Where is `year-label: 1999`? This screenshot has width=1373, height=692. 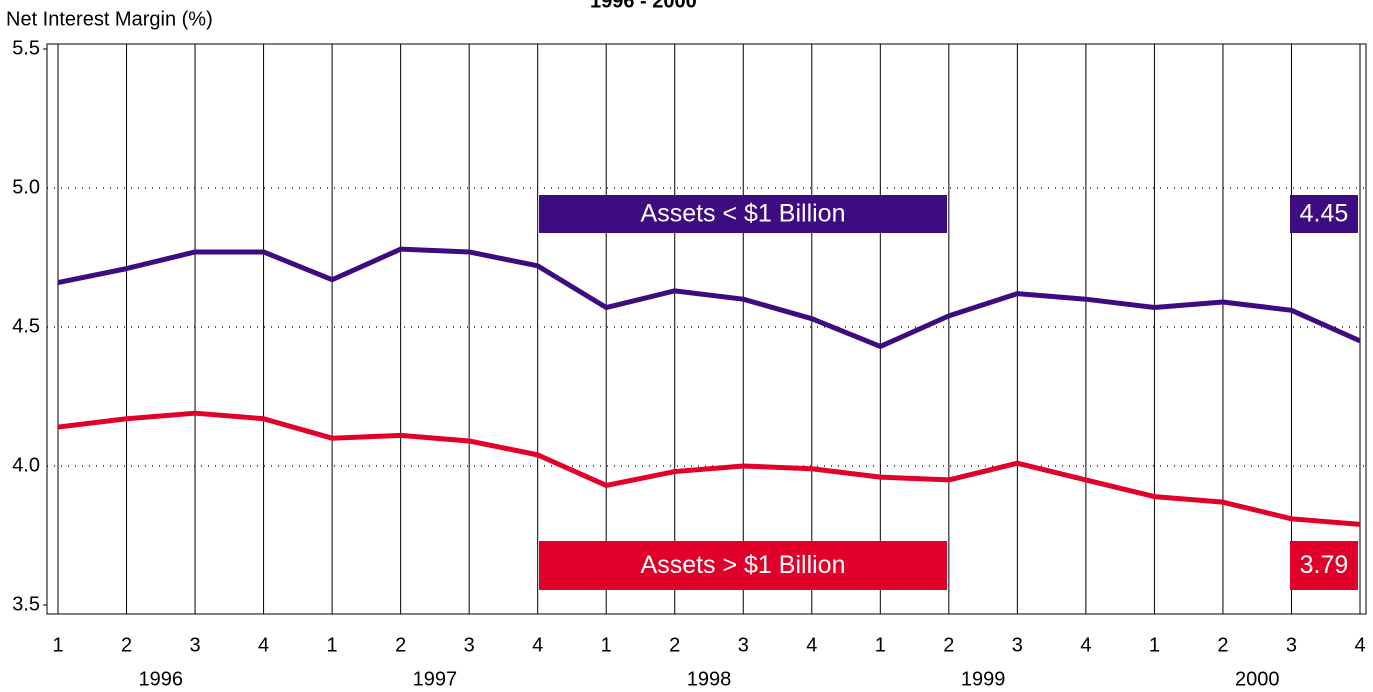 year-label: 1999 is located at coordinates (983, 679).